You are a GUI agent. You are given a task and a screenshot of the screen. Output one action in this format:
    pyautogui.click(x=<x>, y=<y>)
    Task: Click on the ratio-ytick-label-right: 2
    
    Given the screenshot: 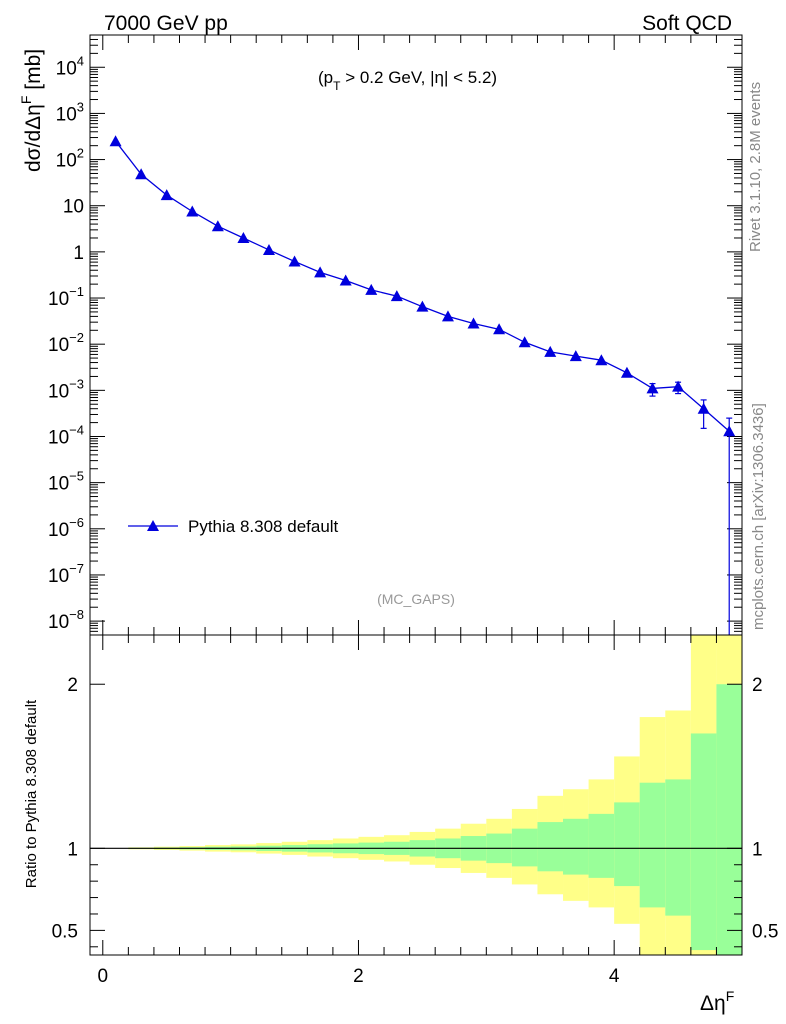 What is the action you would take?
    pyautogui.click(x=757, y=685)
    